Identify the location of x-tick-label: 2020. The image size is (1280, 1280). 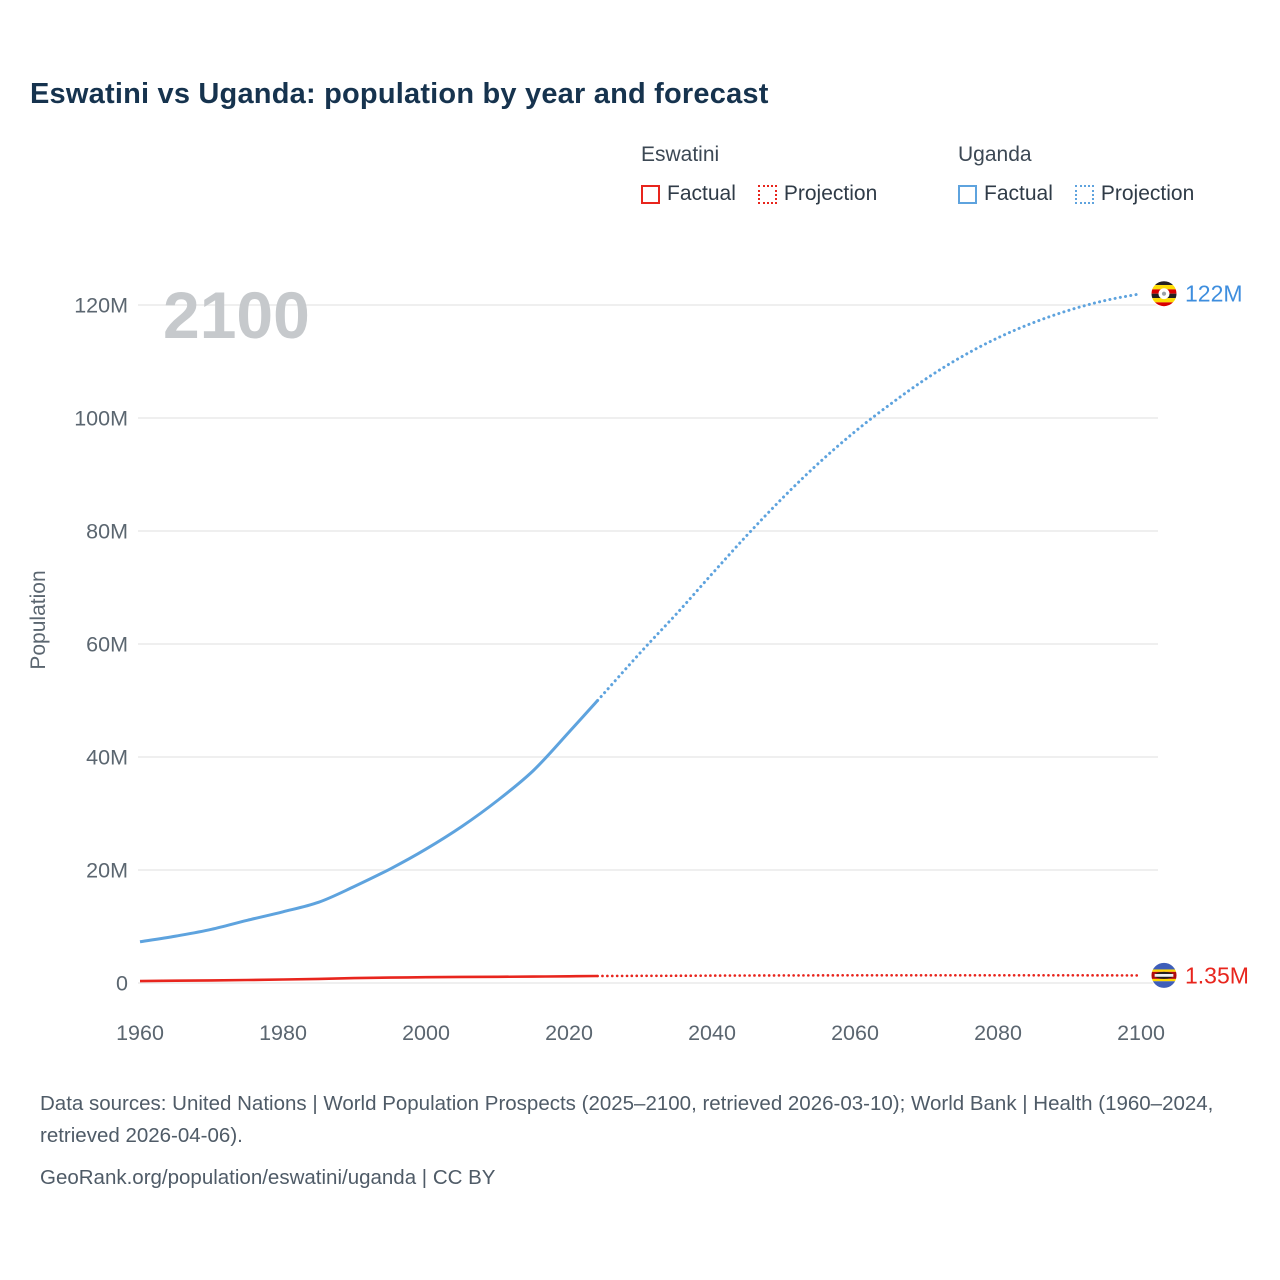
(569, 1033).